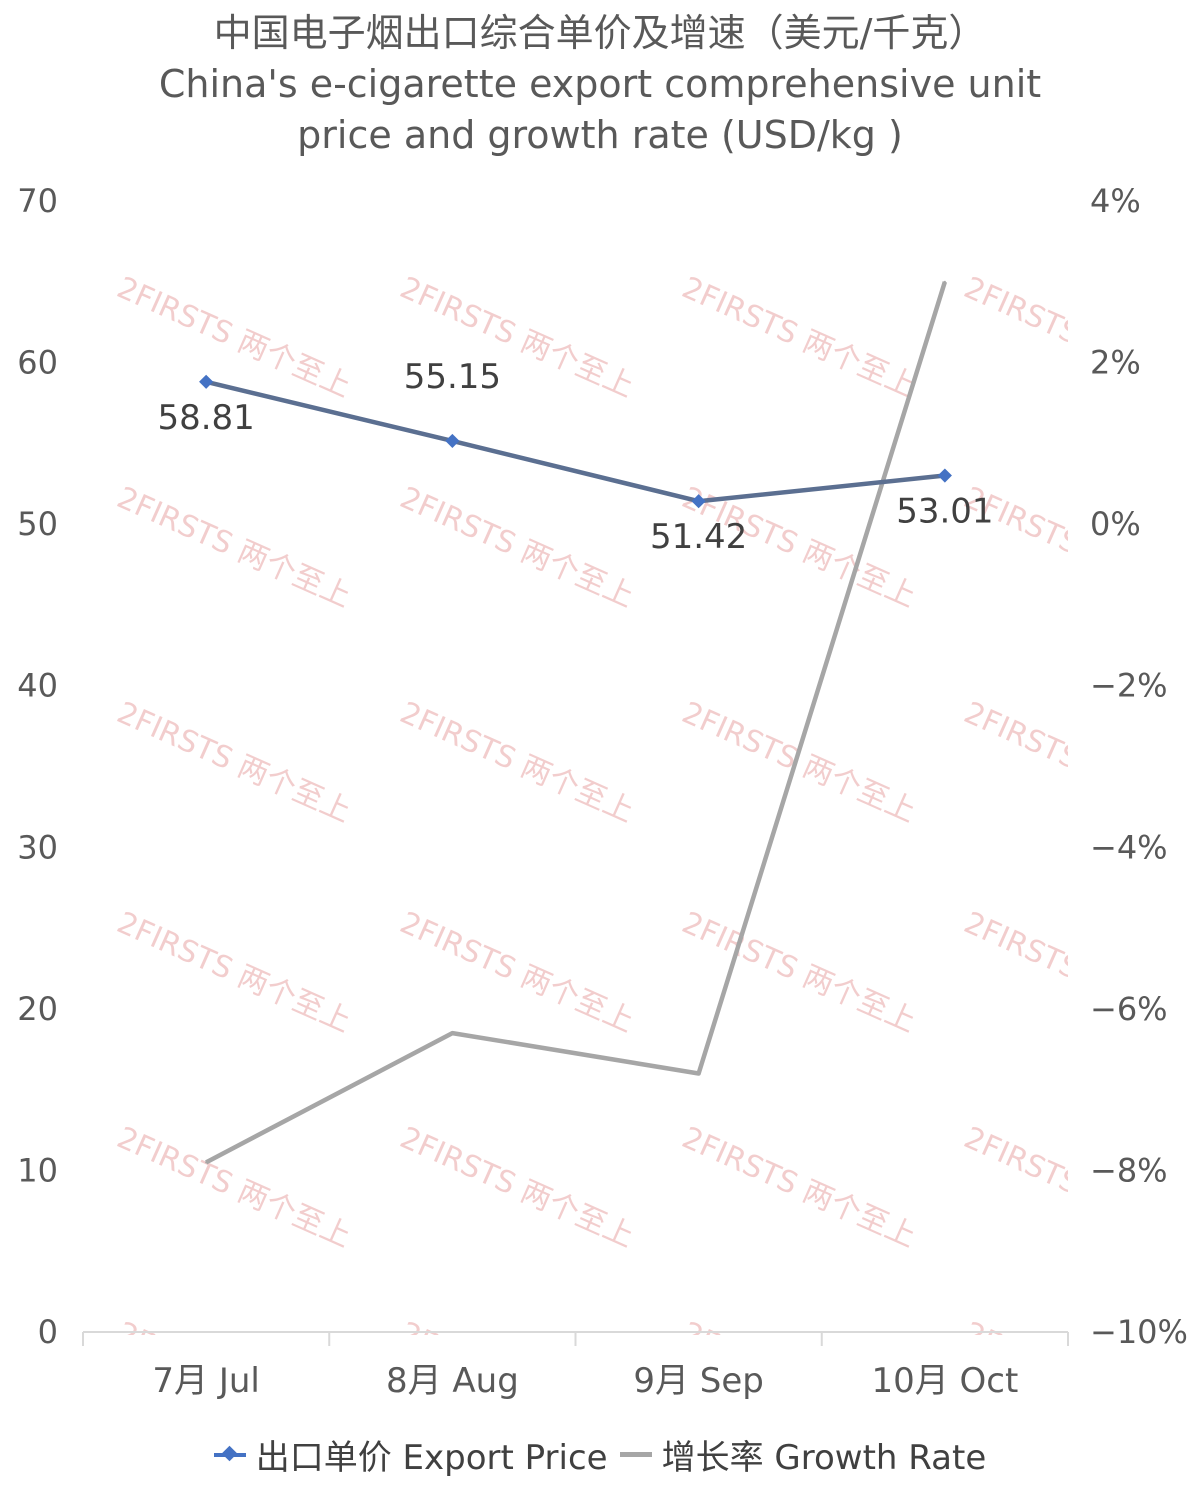  Describe the element at coordinates (1129, 1009) in the screenshot. I see `y-right-tick-label-2: −6%` at that location.